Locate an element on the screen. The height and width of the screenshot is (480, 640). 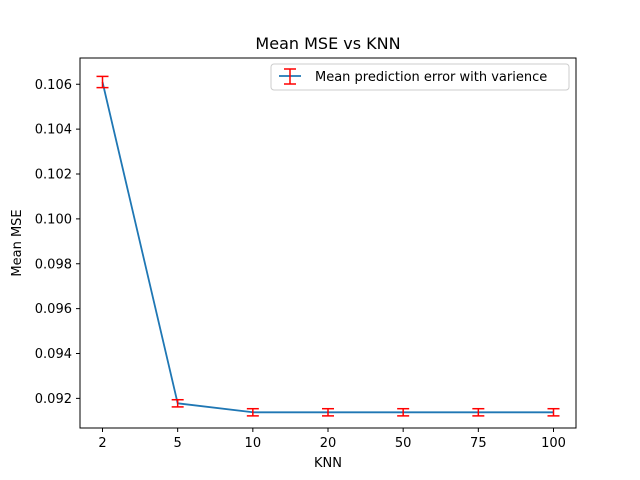
x-tick-label: 100 is located at coordinates (553, 443).